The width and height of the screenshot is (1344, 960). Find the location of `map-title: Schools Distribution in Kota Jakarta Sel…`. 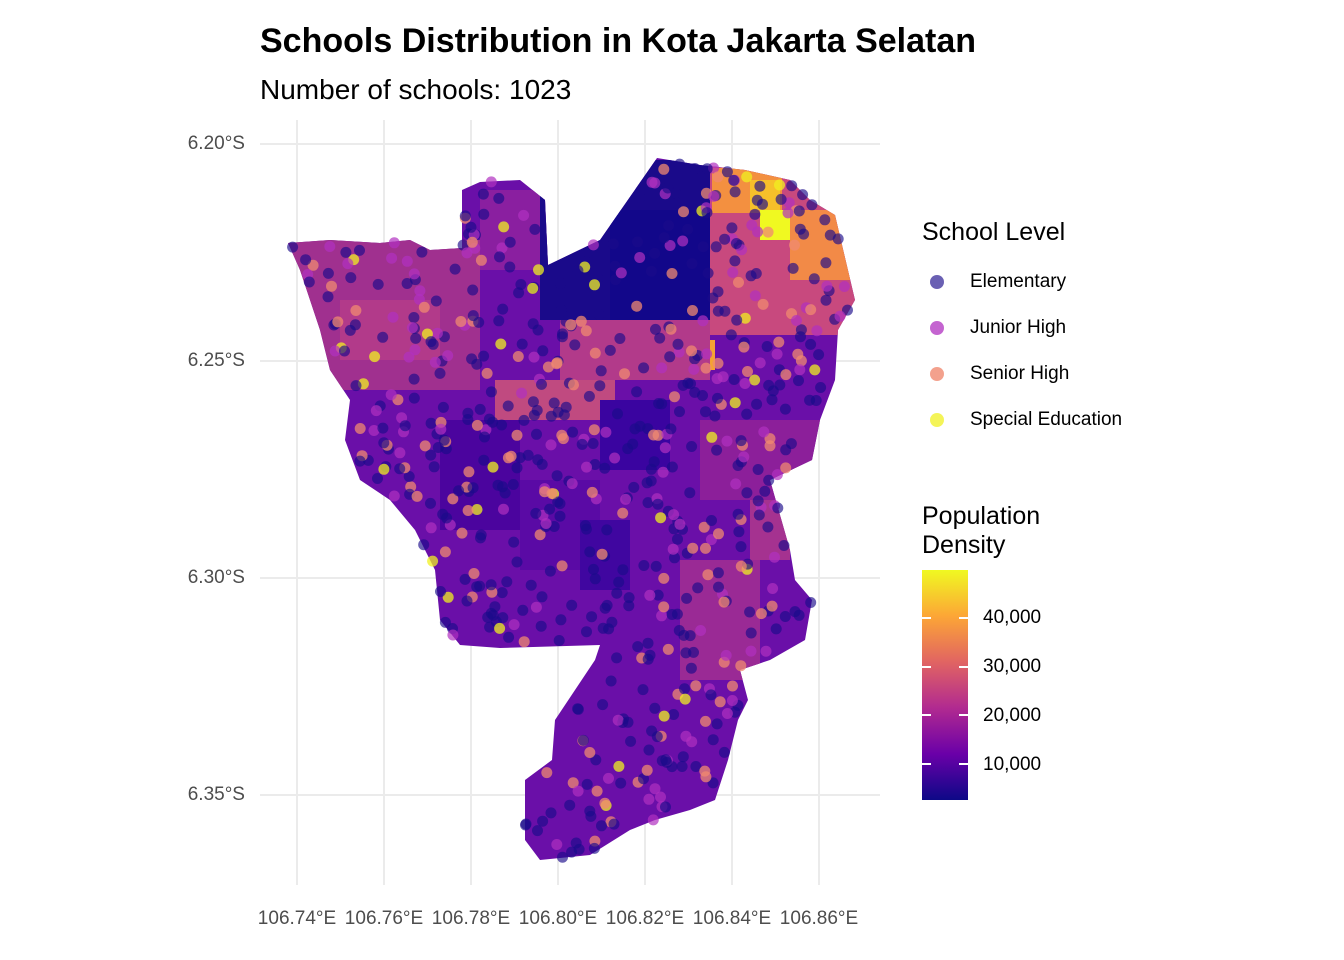

map-title: Schools Distribution in Kota Jakarta Sel… is located at coordinates (618, 41).